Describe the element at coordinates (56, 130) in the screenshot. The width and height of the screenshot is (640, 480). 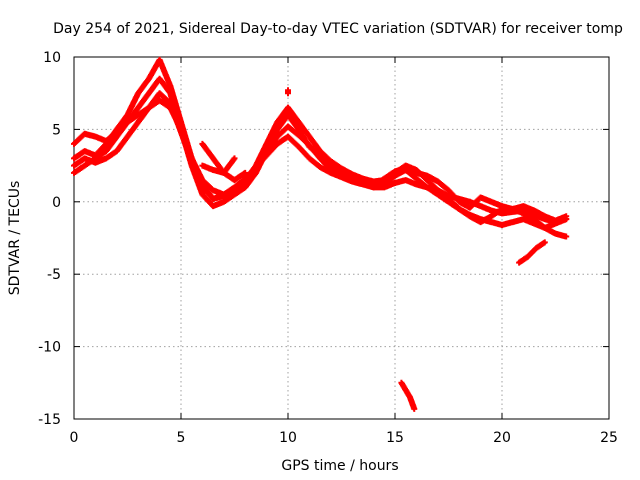
I see `y-tick-label: 5` at that location.